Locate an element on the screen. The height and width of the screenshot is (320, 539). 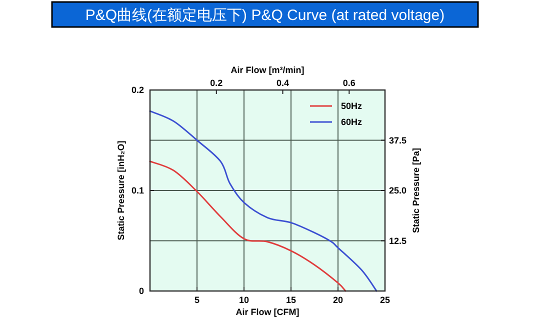
y-tick-label: 0.2 is located at coordinates (137, 90).